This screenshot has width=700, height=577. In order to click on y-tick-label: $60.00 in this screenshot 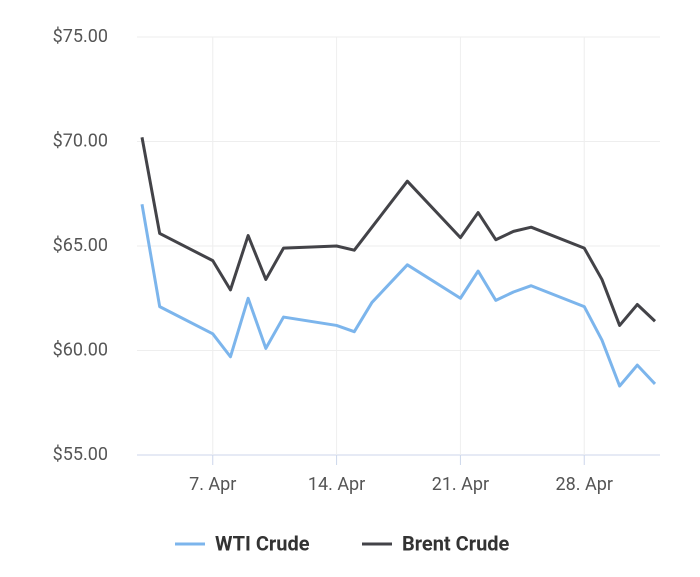, I will do `click(80, 349)`.